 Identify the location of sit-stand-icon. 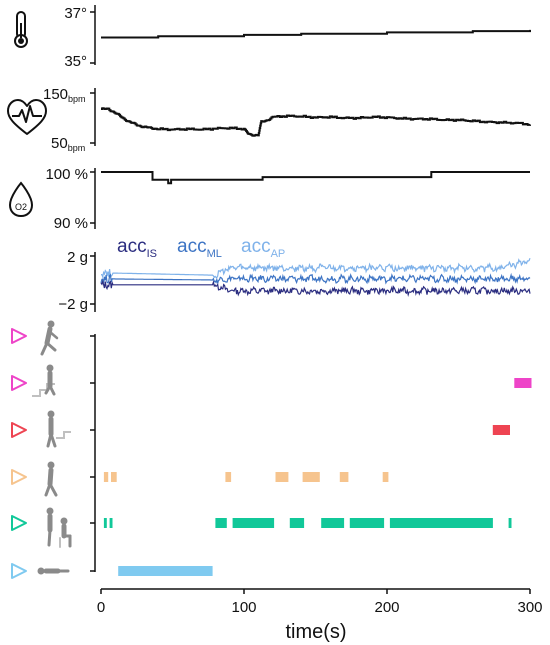
(59, 527).